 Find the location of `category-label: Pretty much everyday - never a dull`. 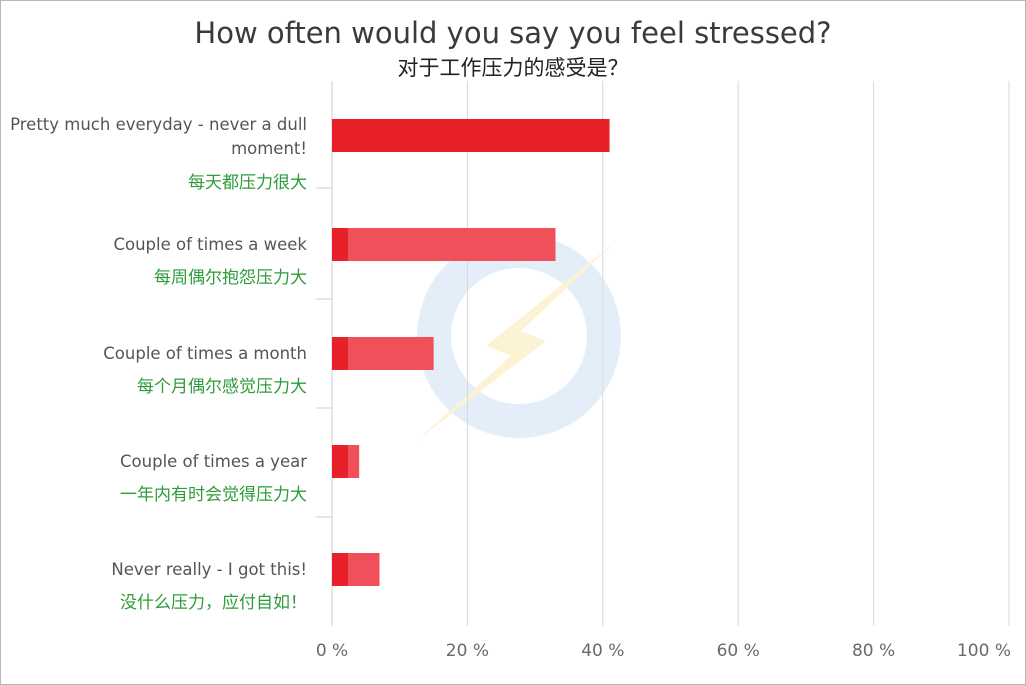

category-label: Pretty much everyday - never a dull is located at coordinates (158, 124).